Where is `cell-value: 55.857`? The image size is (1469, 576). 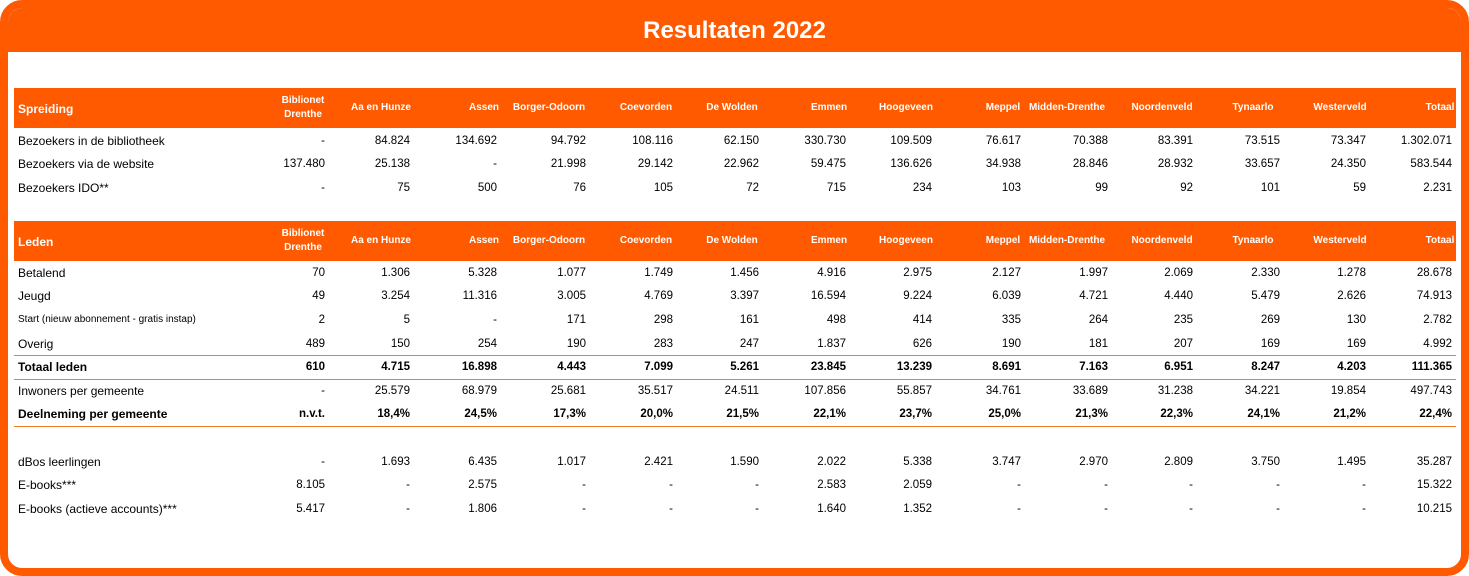
cell-value: 55.857 is located at coordinates (914, 390).